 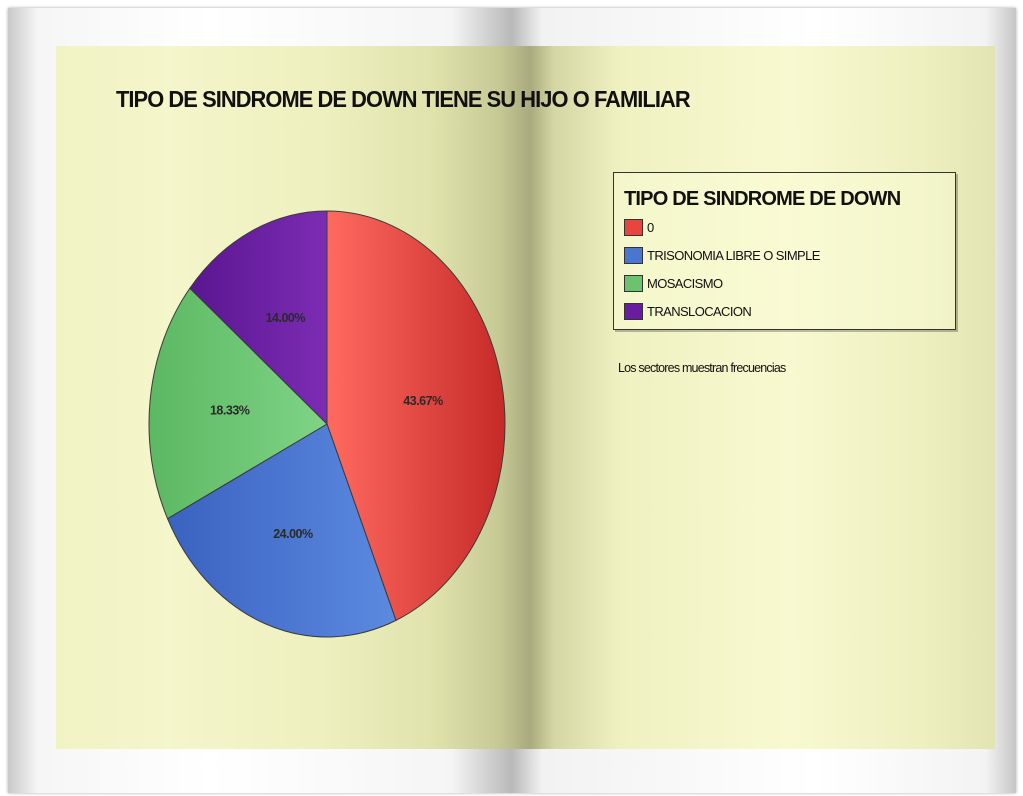 I want to click on legend-swatch-blue, so click(x=633, y=255).